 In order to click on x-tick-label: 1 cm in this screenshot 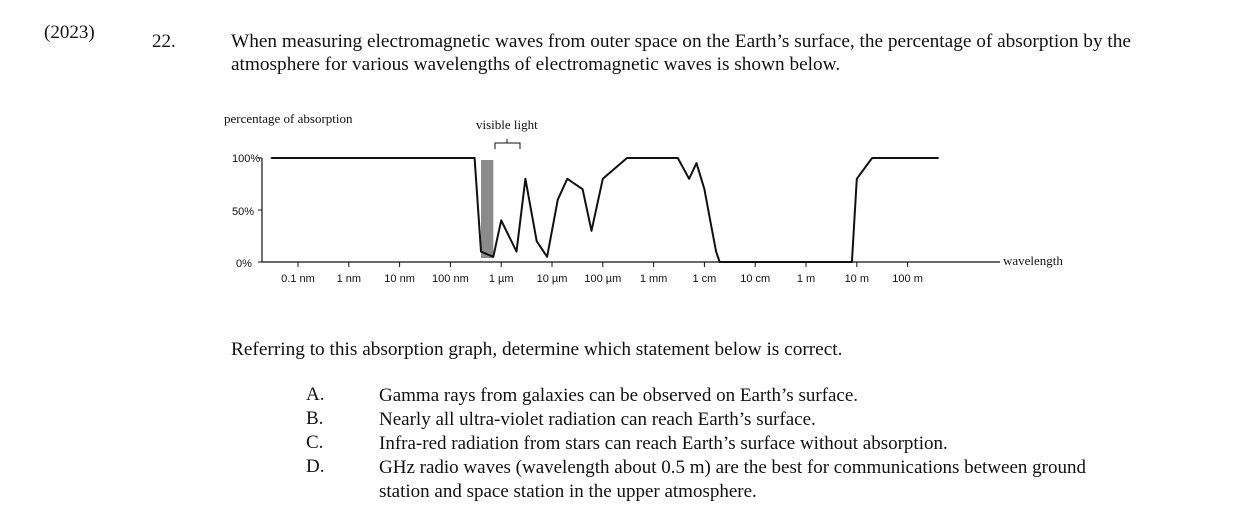, I will do `click(704, 279)`.